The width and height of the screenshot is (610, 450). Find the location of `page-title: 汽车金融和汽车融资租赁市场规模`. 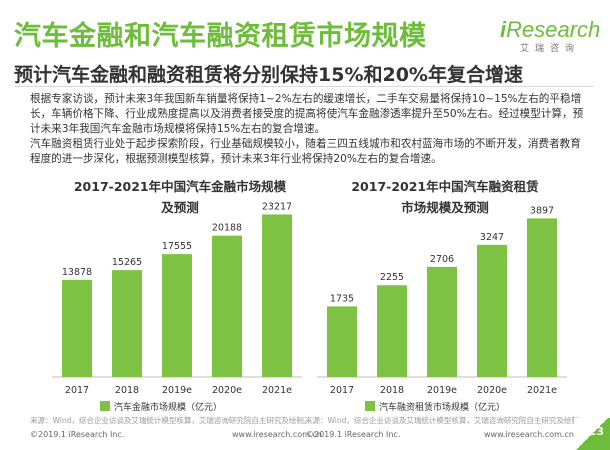

page-title: 汽车金融和汽车融资租赁市场规模 is located at coordinates (220, 36).